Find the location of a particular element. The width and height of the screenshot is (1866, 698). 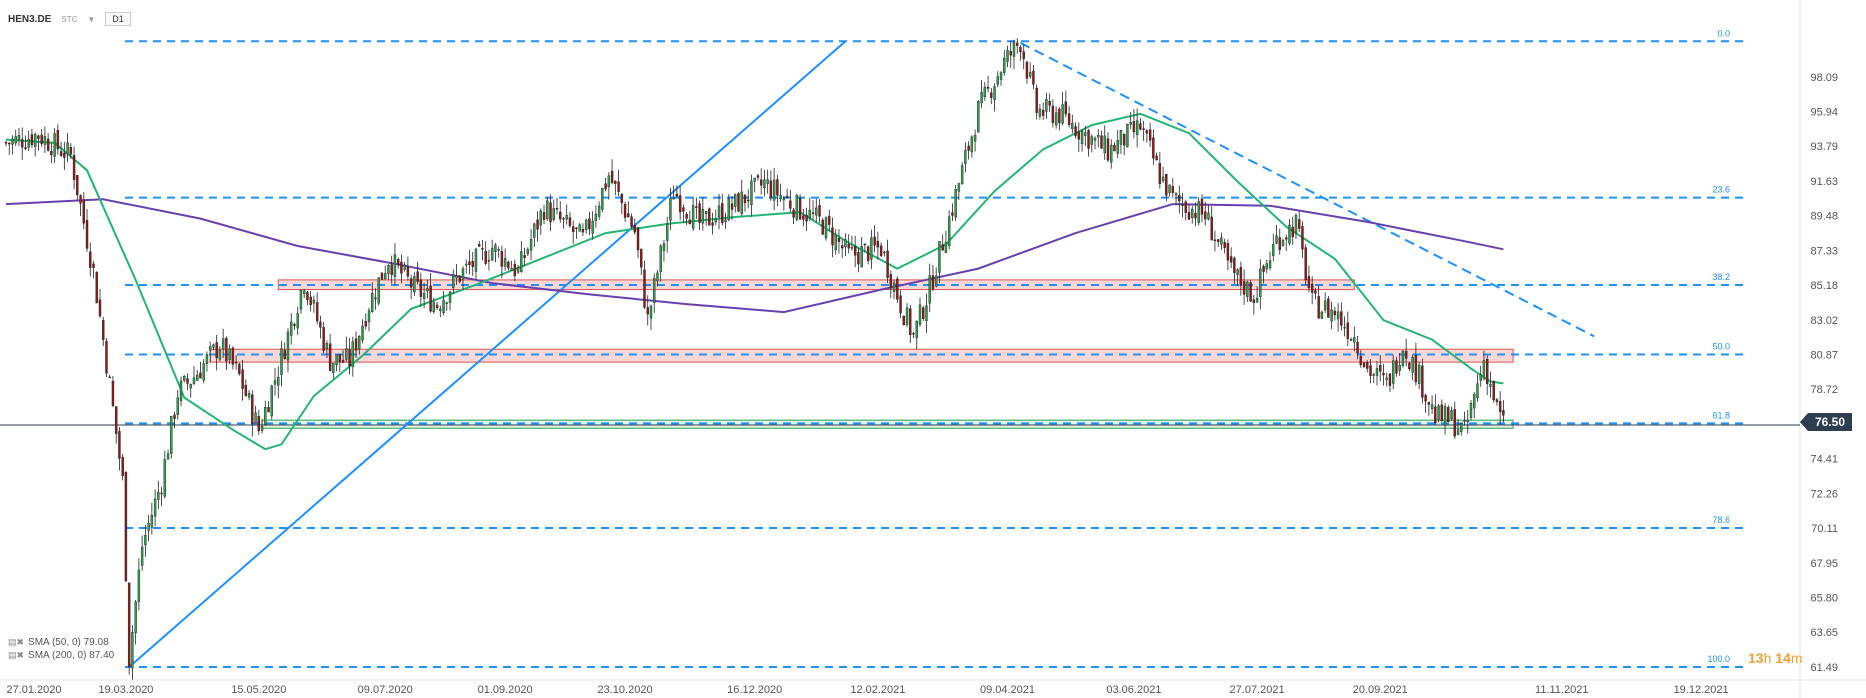

symbol-label: HEN3.DE is located at coordinates (30, 19).